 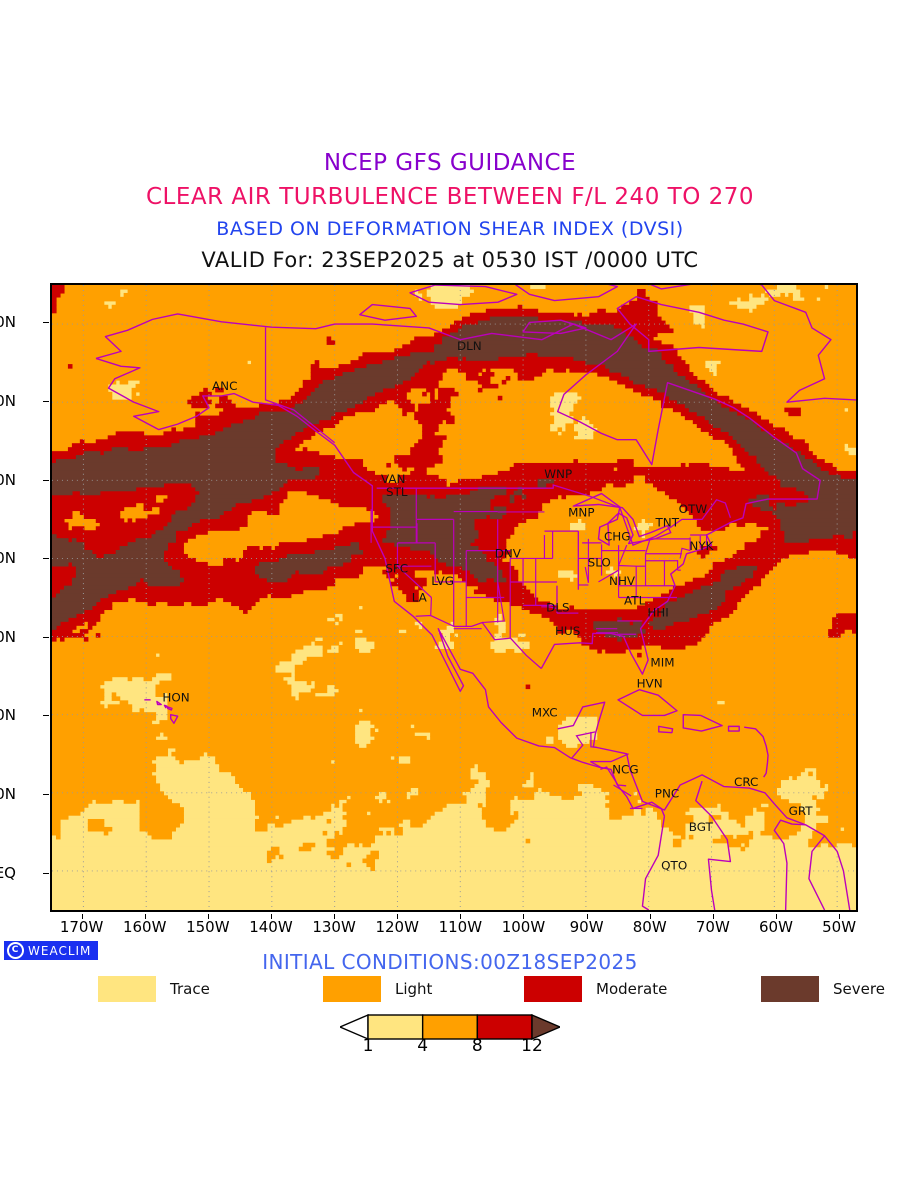 I want to click on legend-item-severe: Severe, so click(x=823, y=989).